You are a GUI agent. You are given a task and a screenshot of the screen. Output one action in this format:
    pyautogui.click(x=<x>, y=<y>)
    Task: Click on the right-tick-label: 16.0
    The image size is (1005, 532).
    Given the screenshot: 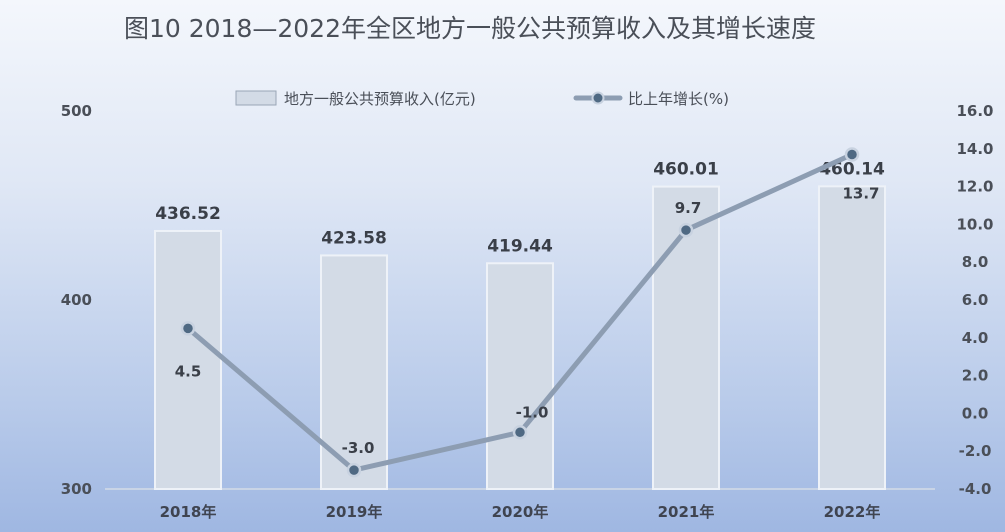 What is the action you would take?
    pyautogui.click(x=974, y=111)
    